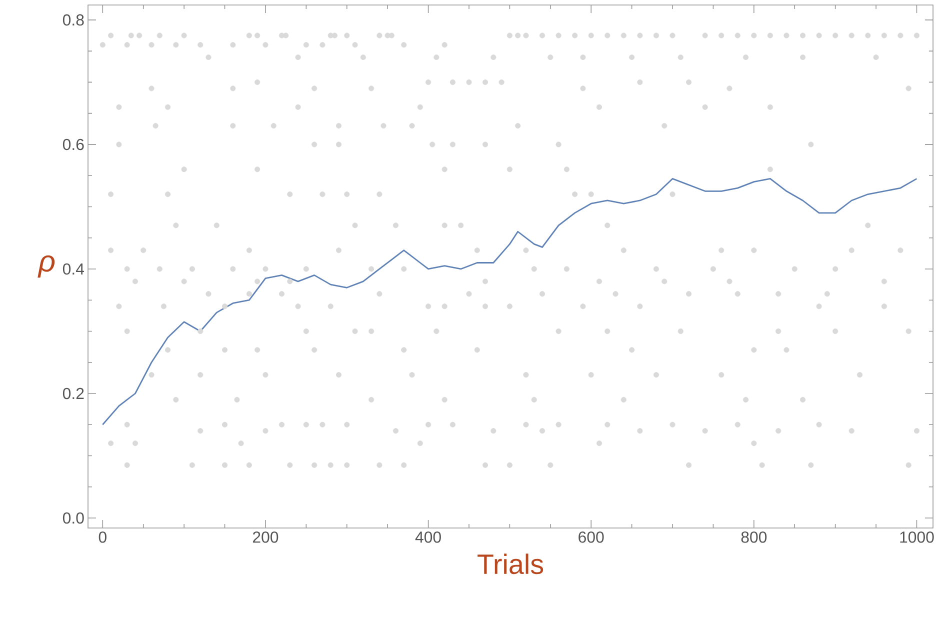 The image size is (946, 622). Describe the element at coordinates (73, 144) in the screenshot. I see `y-tick-label: 0.6` at that location.